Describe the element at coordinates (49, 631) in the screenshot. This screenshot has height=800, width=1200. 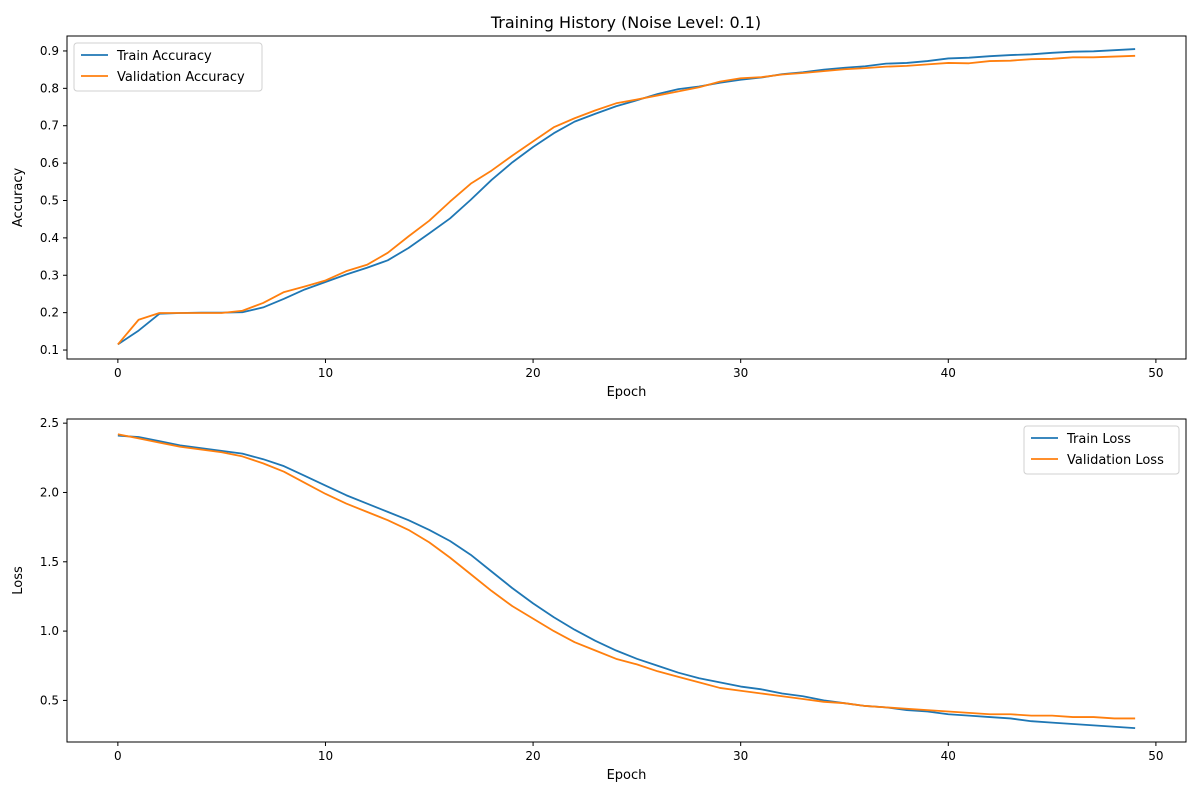
I see `y-tick-label: 1.0` at that location.